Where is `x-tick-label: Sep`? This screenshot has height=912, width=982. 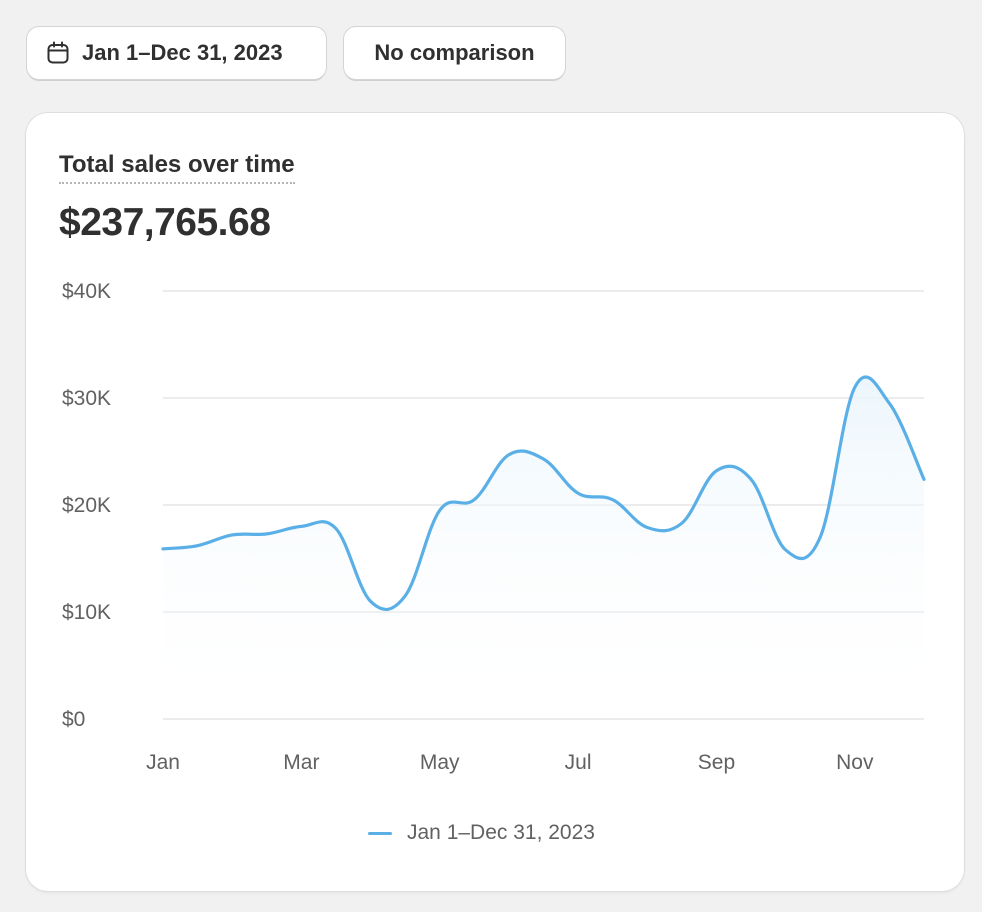
x-tick-label: Sep is located at coordinates (716, 762).